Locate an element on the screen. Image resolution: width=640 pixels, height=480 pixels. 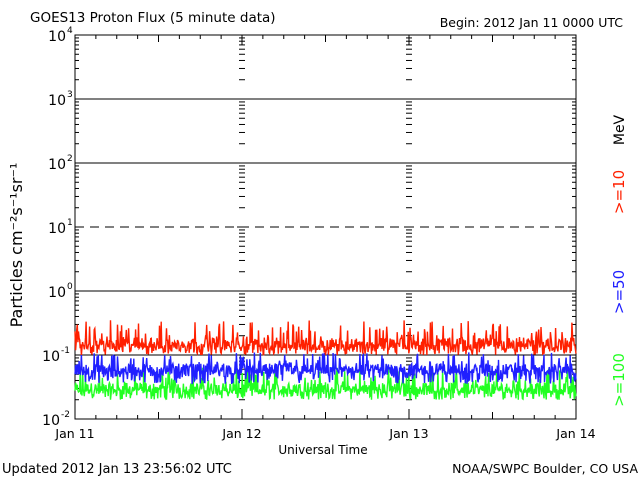
legend-label: >=100 is located at coordinates (619, 380).